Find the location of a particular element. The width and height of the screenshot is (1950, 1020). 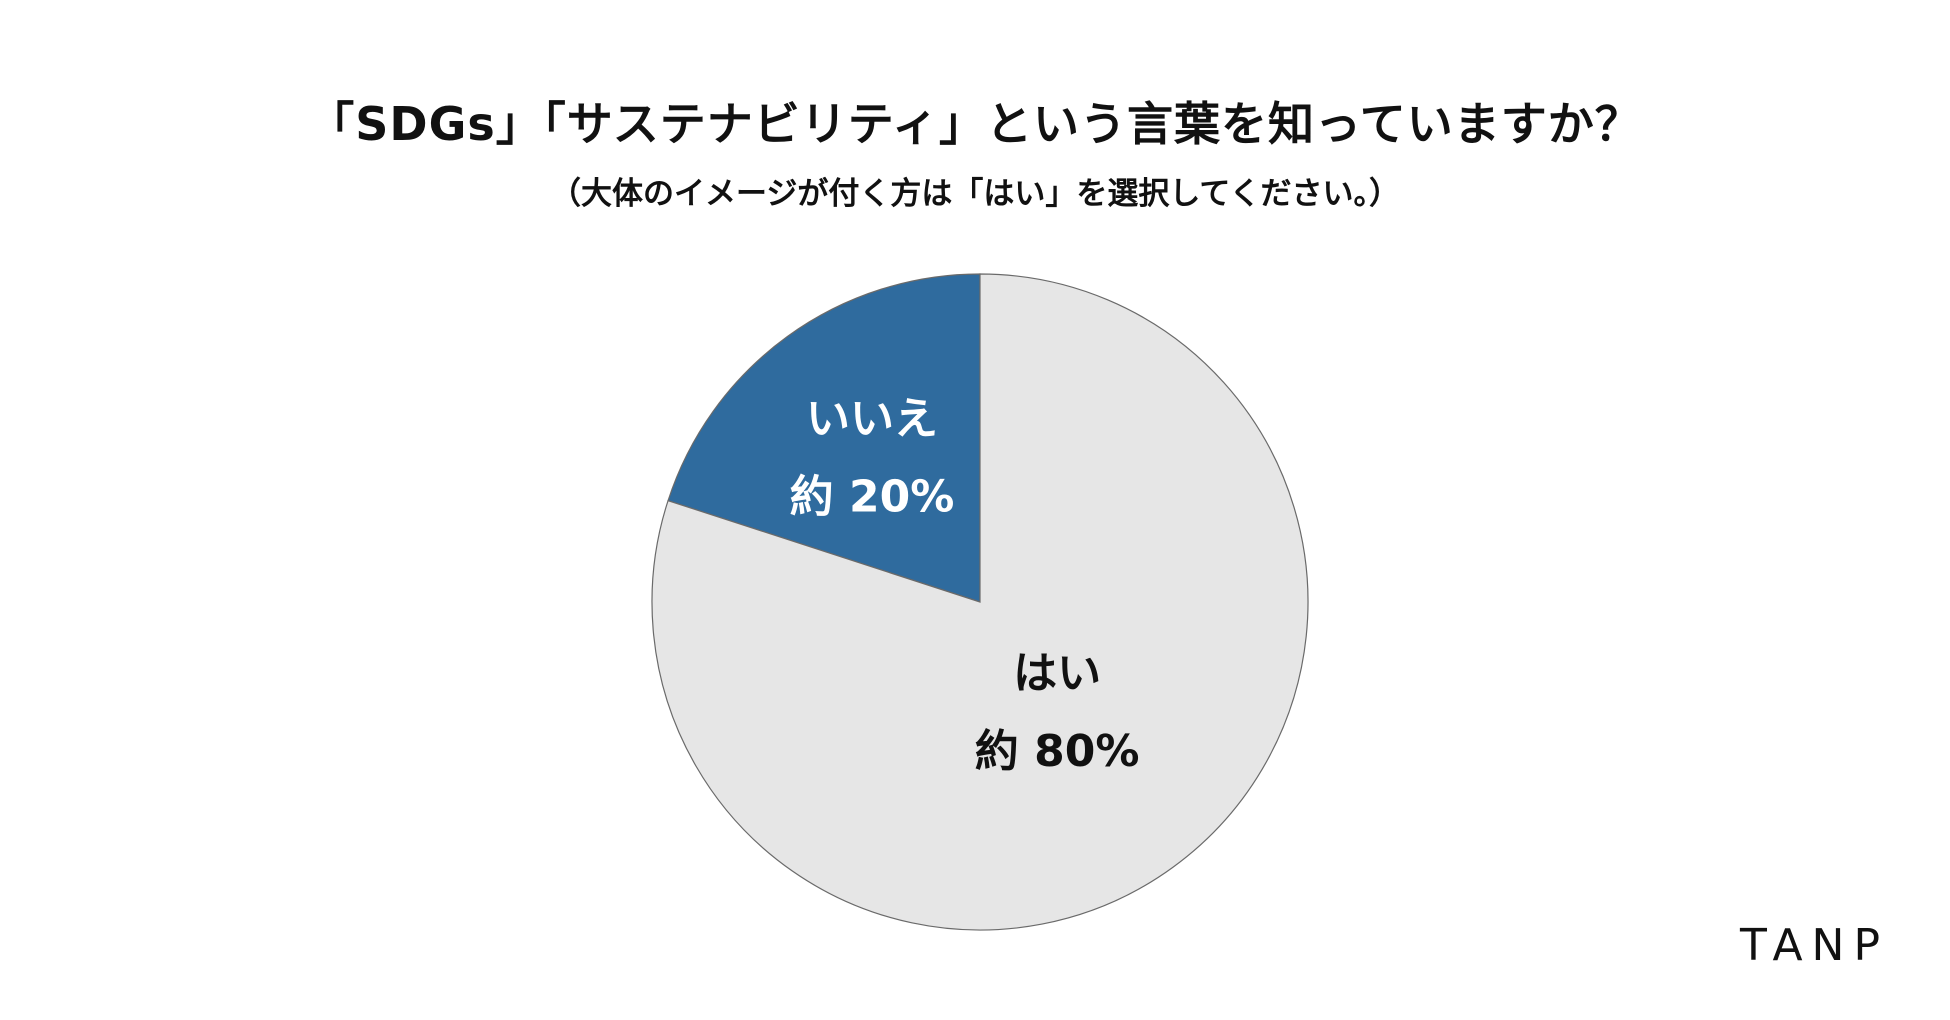

pie-slice-no is located at coordinates (824, 438).